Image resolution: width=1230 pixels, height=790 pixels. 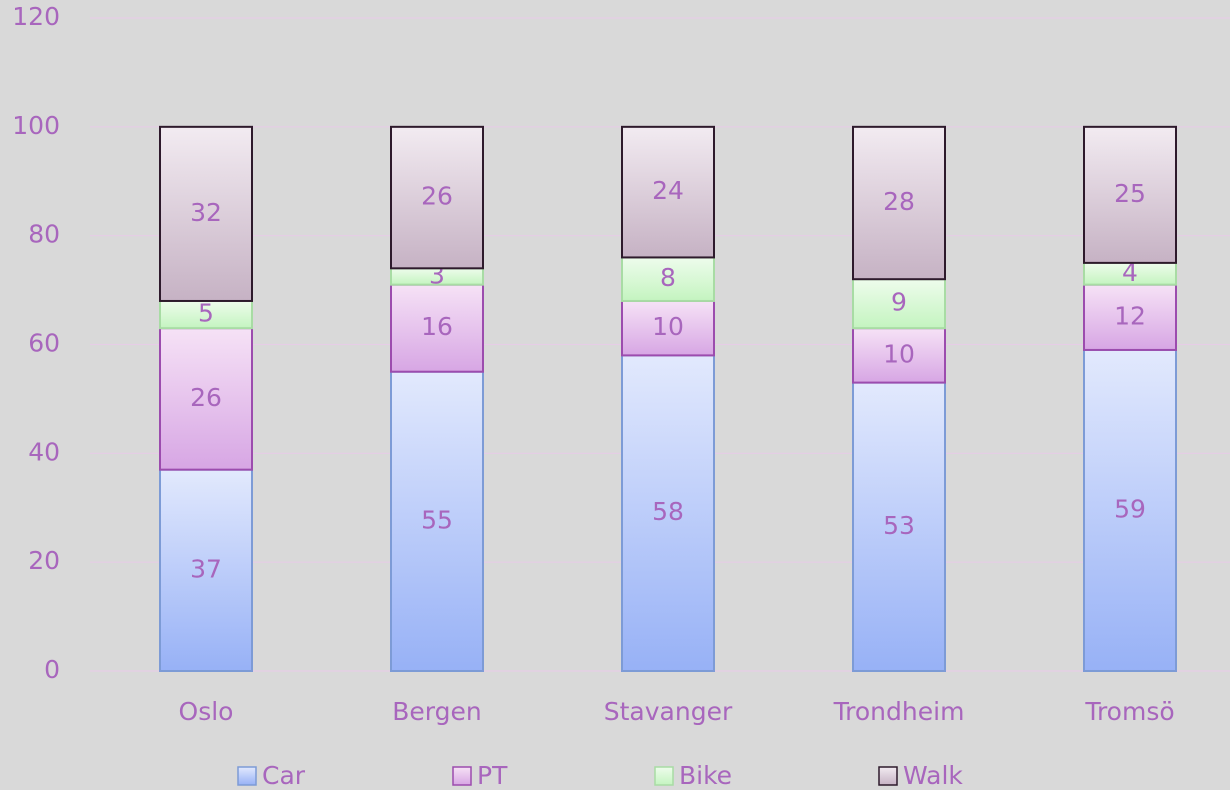 I want to click on data-label: 37, so click(x=206, y=568).